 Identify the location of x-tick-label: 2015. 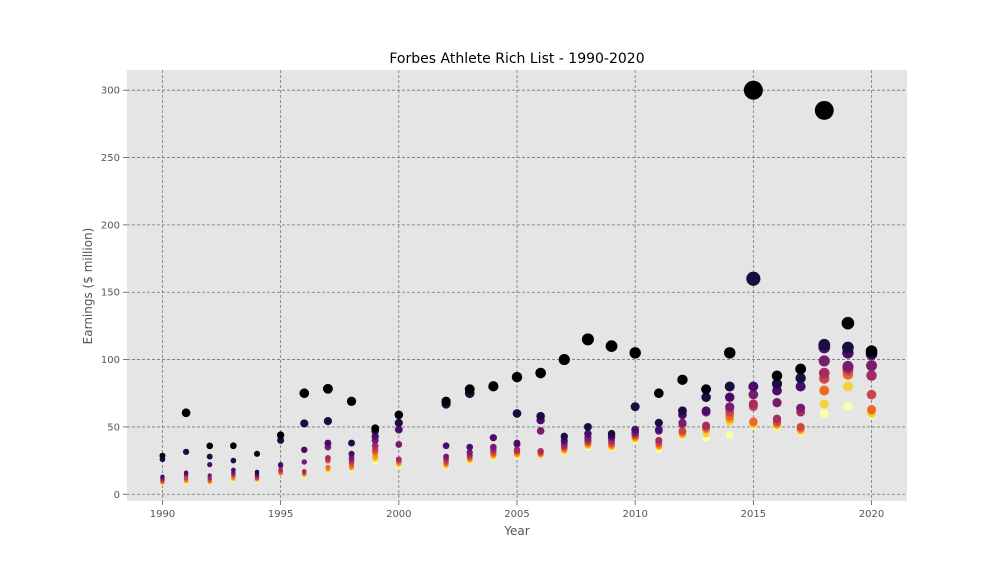
(753, 514).